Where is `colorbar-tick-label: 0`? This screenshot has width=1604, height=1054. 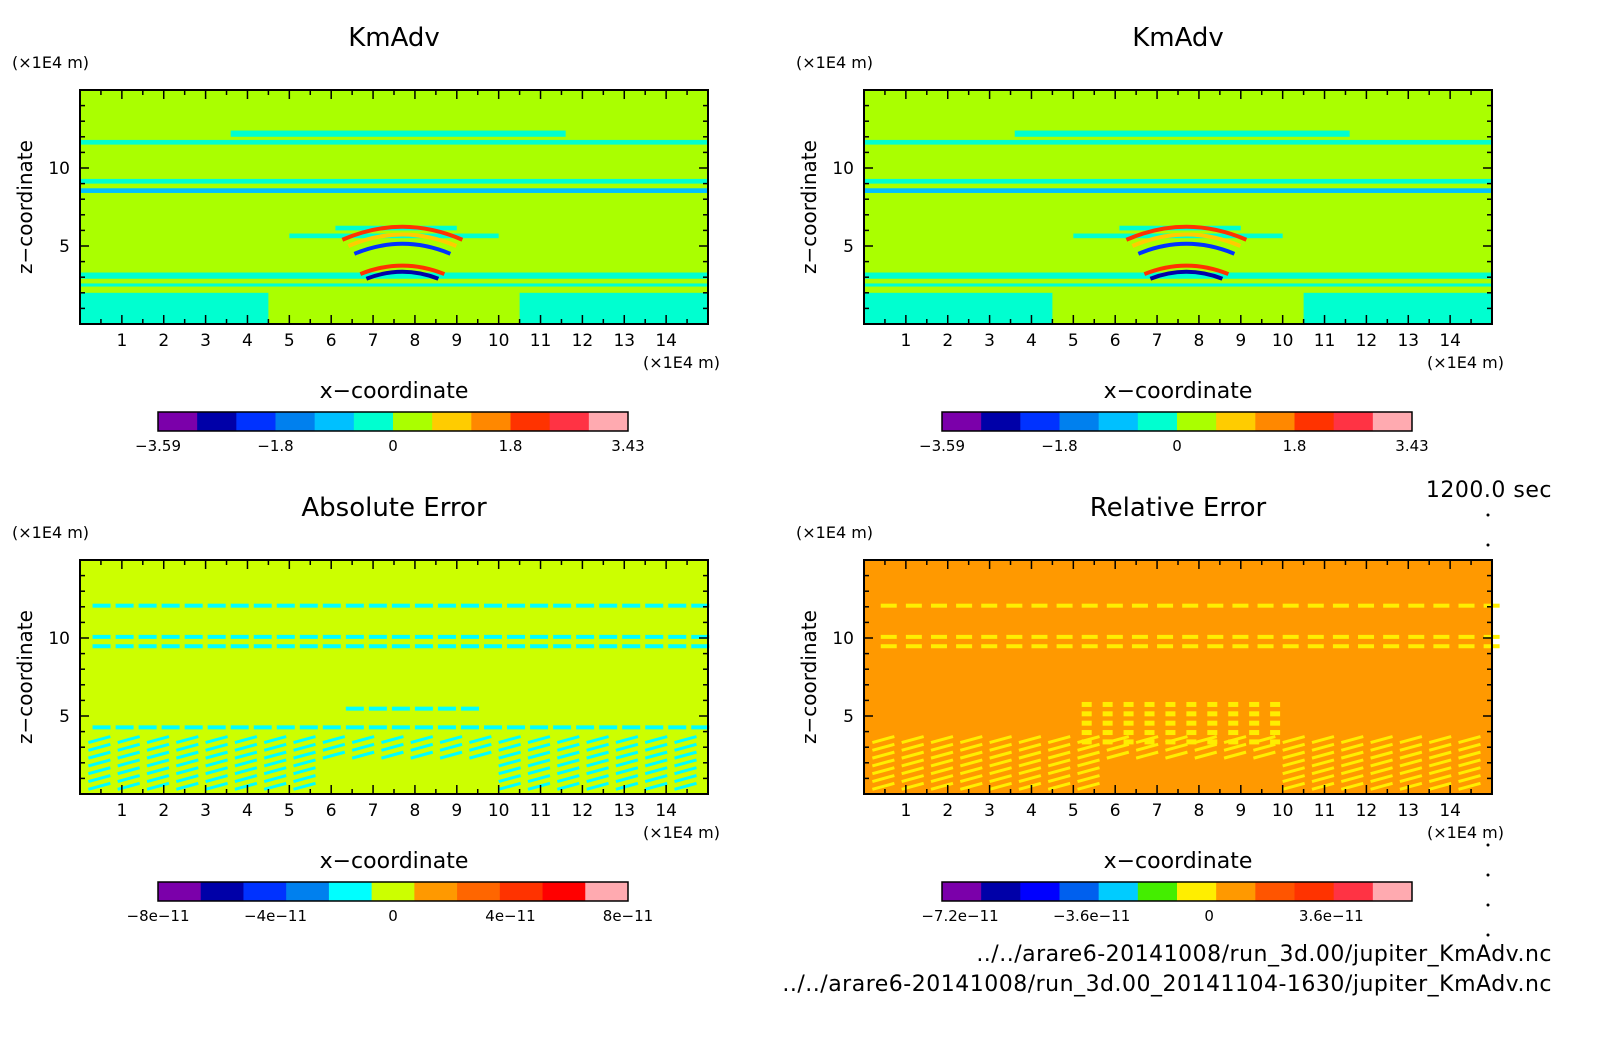
colorbar-tick-label: 0 is located at coordinates (393, 446).